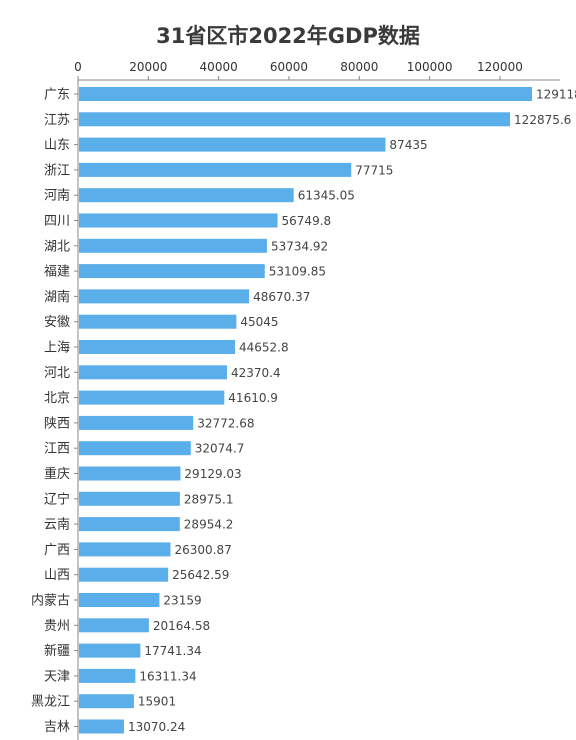 This screenshot has width=576, height=740. I want to click on category-label: 山西, so click(57, 575).